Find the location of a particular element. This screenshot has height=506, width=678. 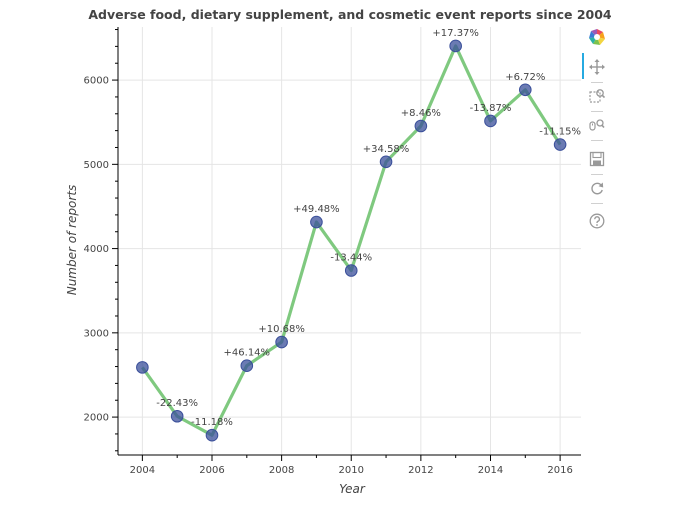

y-tick-label: 5000 is located at coordinates (96, 165).